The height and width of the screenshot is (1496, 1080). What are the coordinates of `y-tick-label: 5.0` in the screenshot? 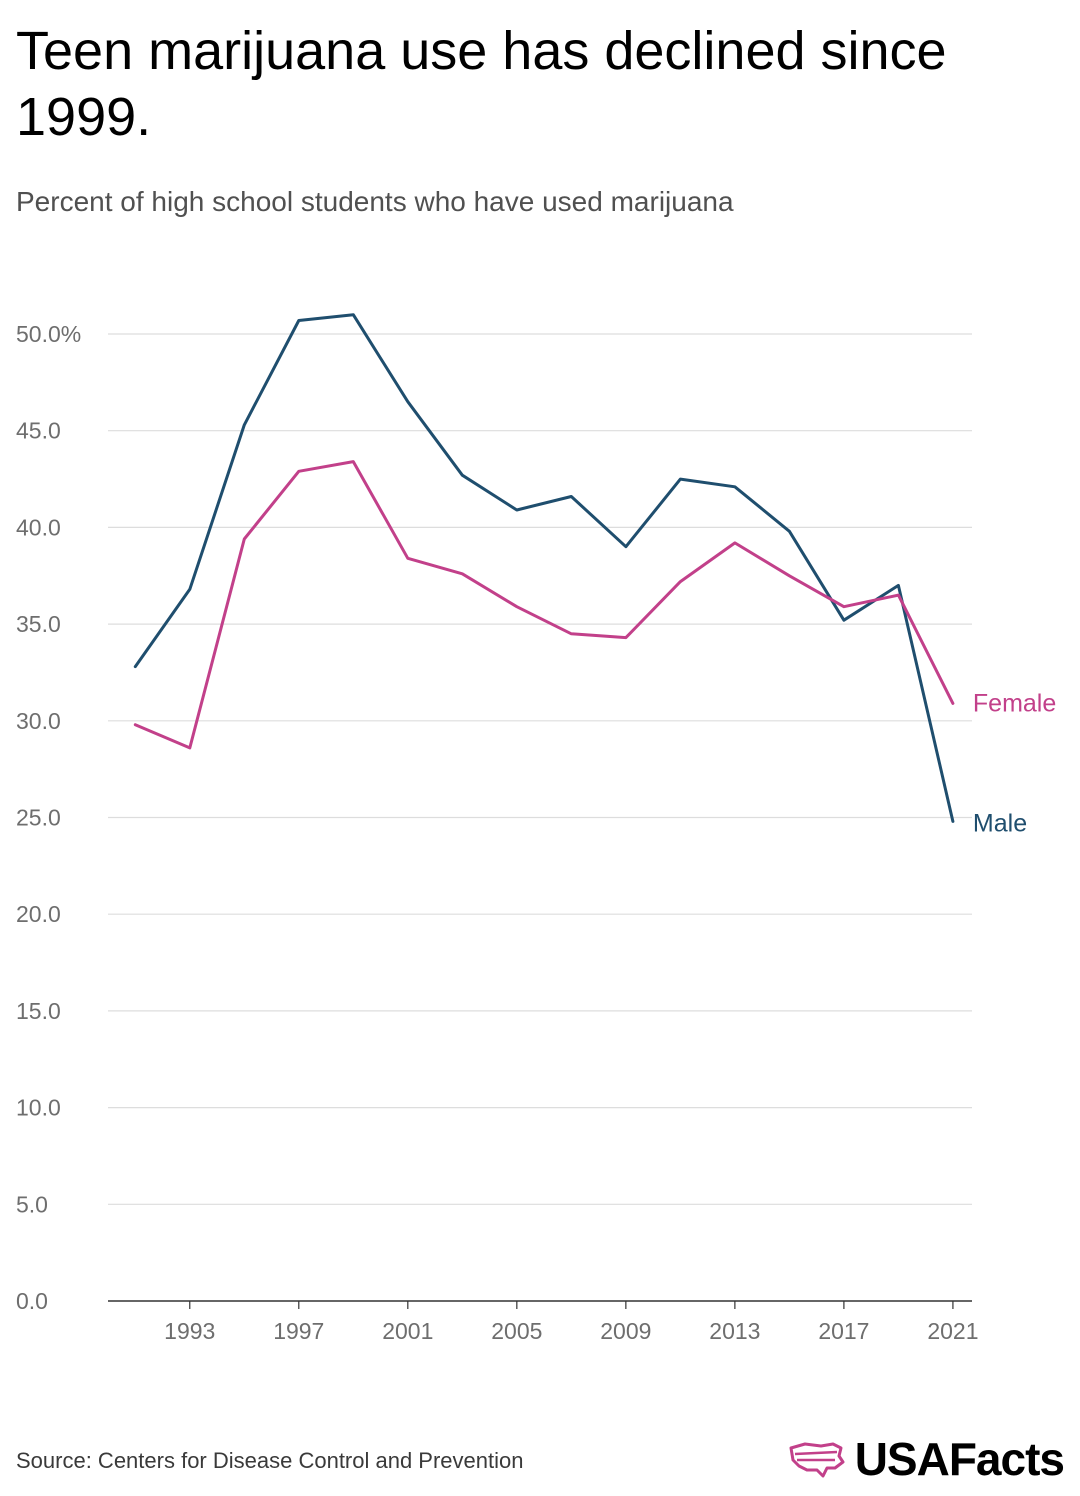 It's located at (32, 1204).